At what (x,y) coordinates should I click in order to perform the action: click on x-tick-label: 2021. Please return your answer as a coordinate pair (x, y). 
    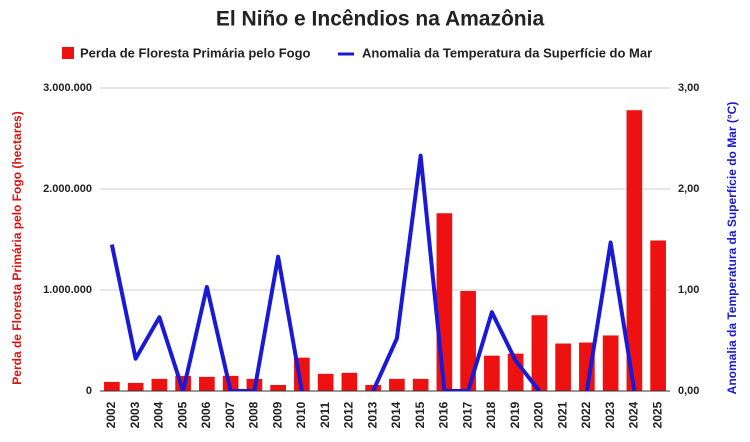
    Looking at the image, I should click on (562, 414).